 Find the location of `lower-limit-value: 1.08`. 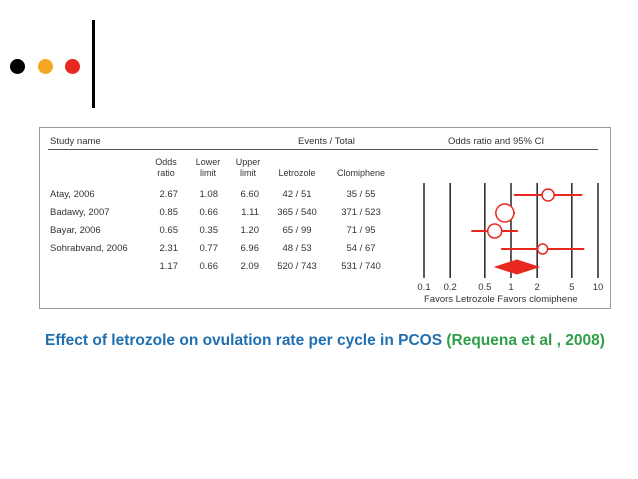

lower-limit-value: 1.08 is located at coordinates (209, 194).